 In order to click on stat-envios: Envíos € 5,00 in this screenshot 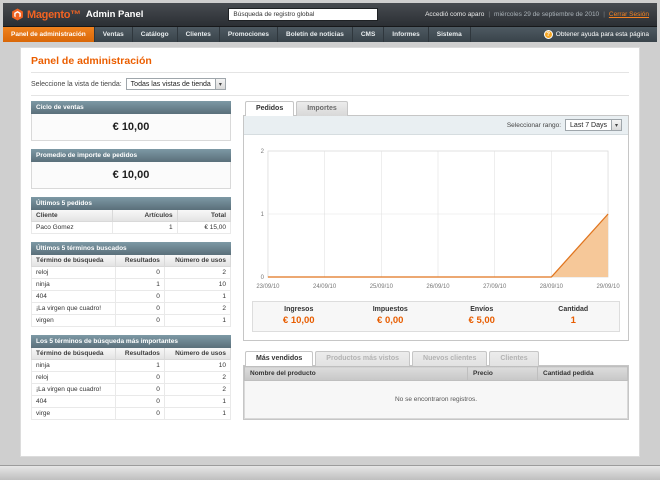, I will do `click(482, 316)`.